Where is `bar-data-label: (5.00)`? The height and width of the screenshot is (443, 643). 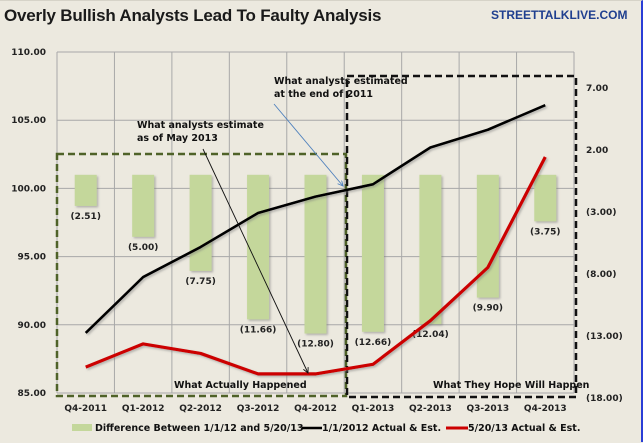 bar-data-label: (5.00) is located at coordinates (143, 248).